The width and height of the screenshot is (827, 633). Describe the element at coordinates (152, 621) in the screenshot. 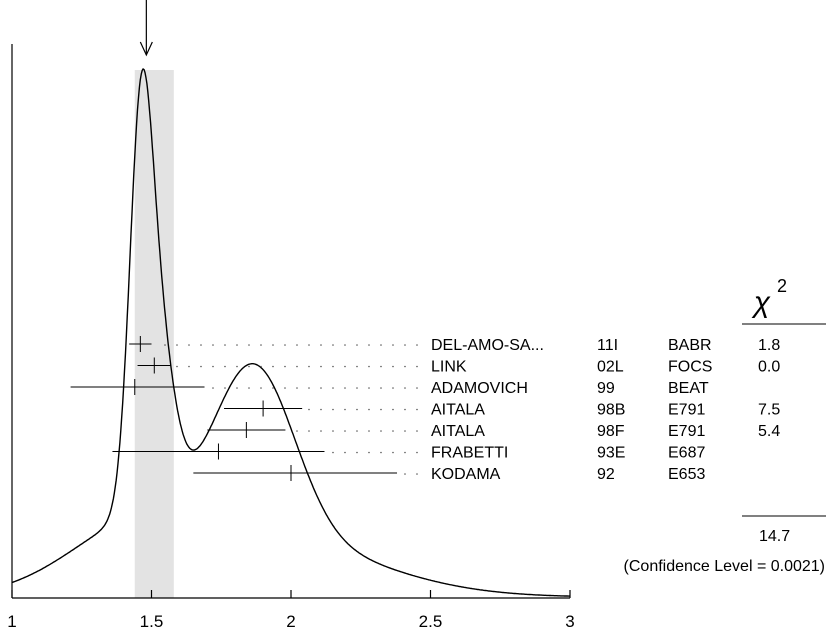

I see `x-tick-label: 1.5` at that location.